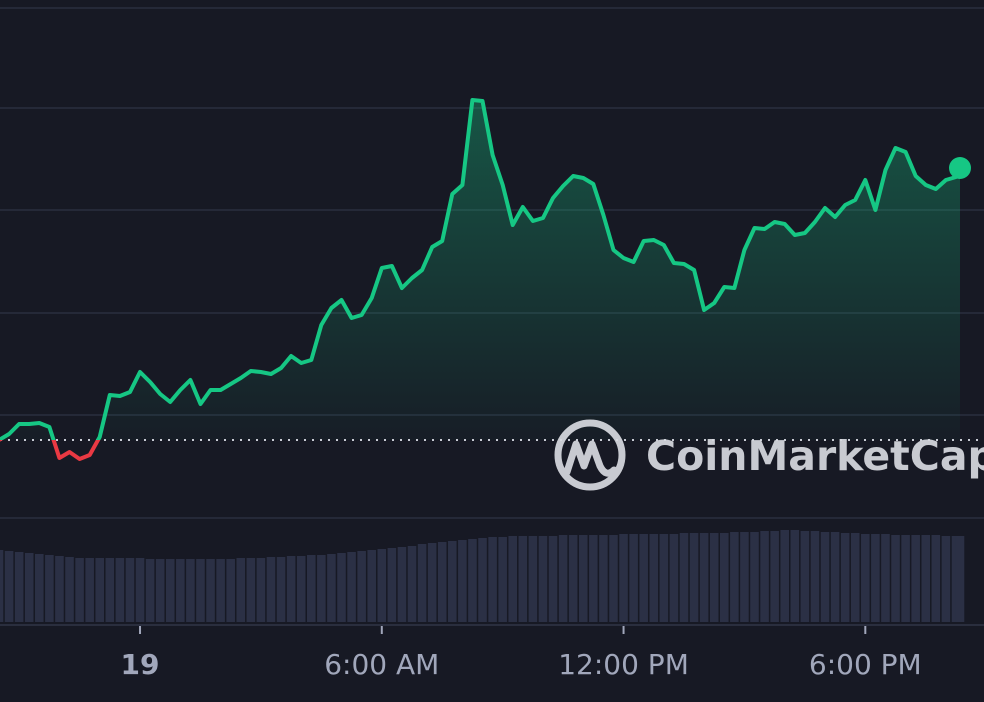 The image size is (984, 702). What do you see at coordinates (482, 576) in the screenshot?
I see `volume` at bounding box center [482, 576].